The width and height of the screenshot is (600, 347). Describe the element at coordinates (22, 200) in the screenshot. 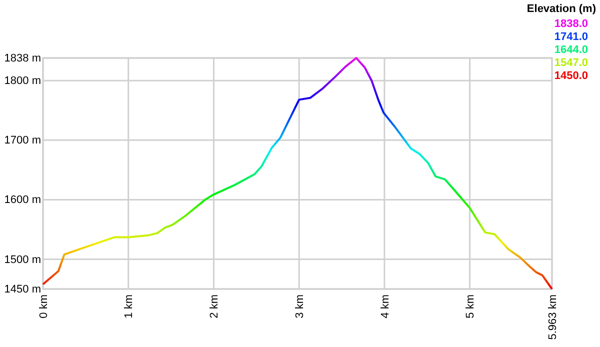

I see `y-tick-label: 1600 m` at that location.